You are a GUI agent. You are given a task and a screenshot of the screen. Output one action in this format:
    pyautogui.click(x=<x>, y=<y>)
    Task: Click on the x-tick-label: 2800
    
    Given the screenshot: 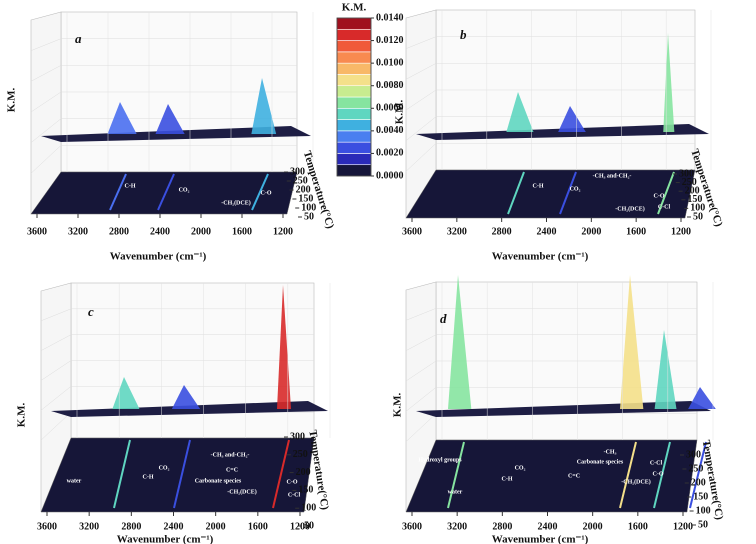 What is the action you would take?
    pyautogui.click(x=502, y=526)
    